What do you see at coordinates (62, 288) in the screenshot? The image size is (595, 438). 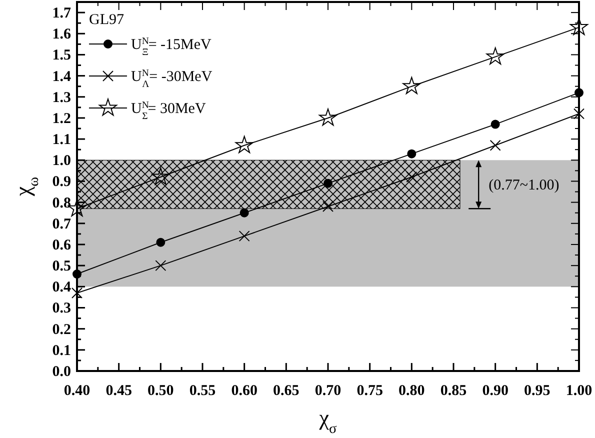 I see `y-tick-label: 0.4` at bounding box center [62, 288].